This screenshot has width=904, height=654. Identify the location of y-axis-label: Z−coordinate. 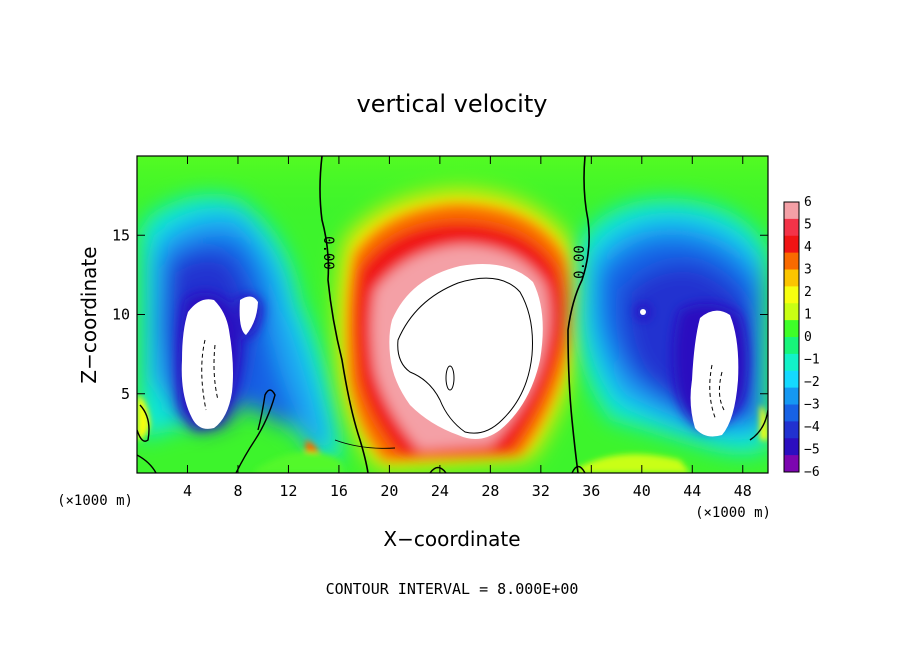
(89, 314).